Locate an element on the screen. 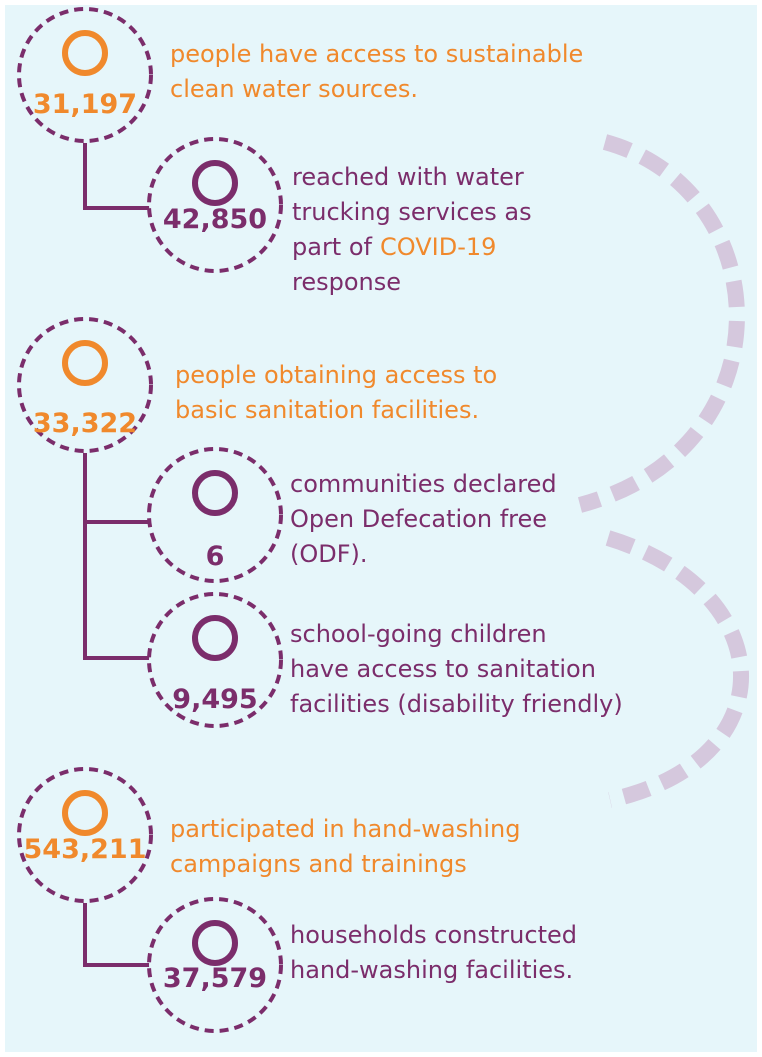 This screenshot has width=762, height=1057. text-segment: communities declared is located at coordinates (423, 484).